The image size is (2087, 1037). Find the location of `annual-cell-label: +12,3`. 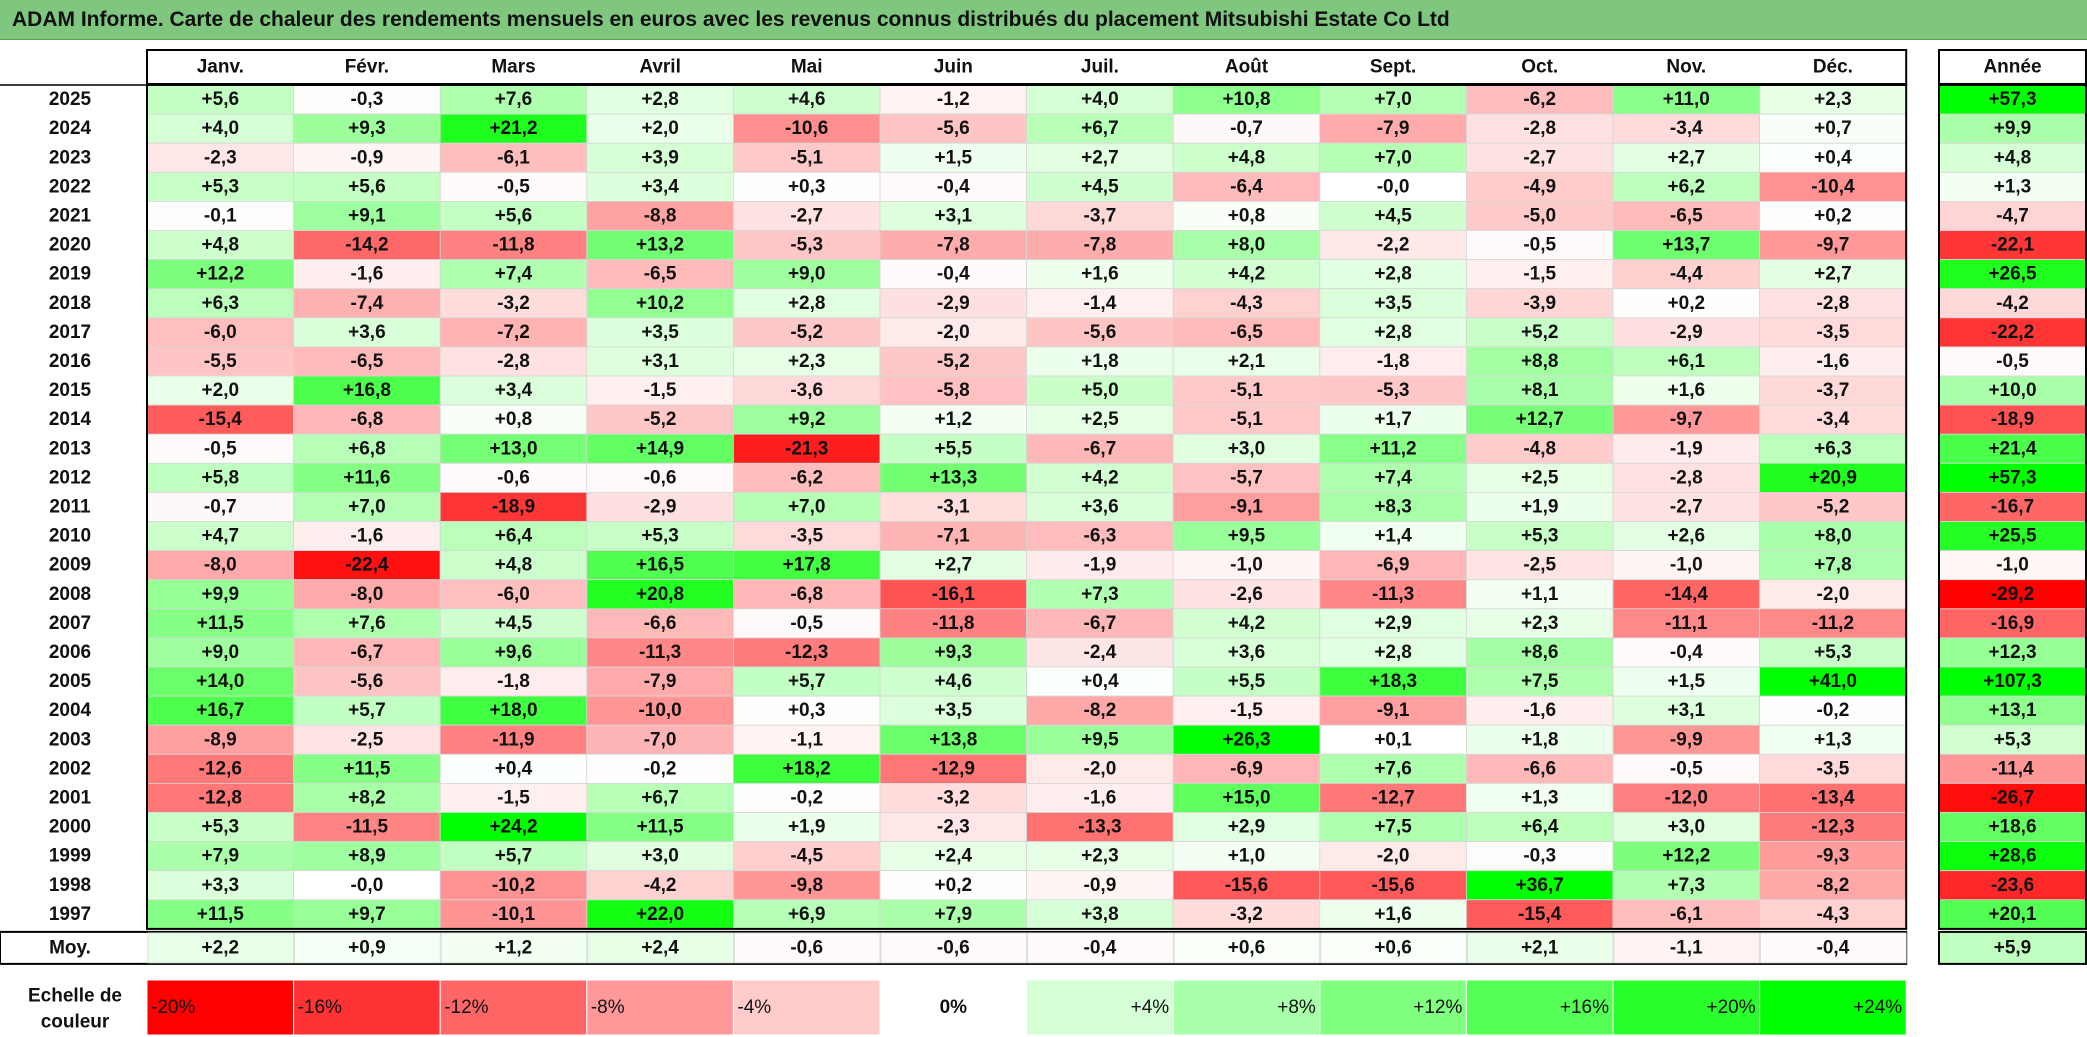

annual-cell-label: +12,3 is located at coordinates (2012, 652).